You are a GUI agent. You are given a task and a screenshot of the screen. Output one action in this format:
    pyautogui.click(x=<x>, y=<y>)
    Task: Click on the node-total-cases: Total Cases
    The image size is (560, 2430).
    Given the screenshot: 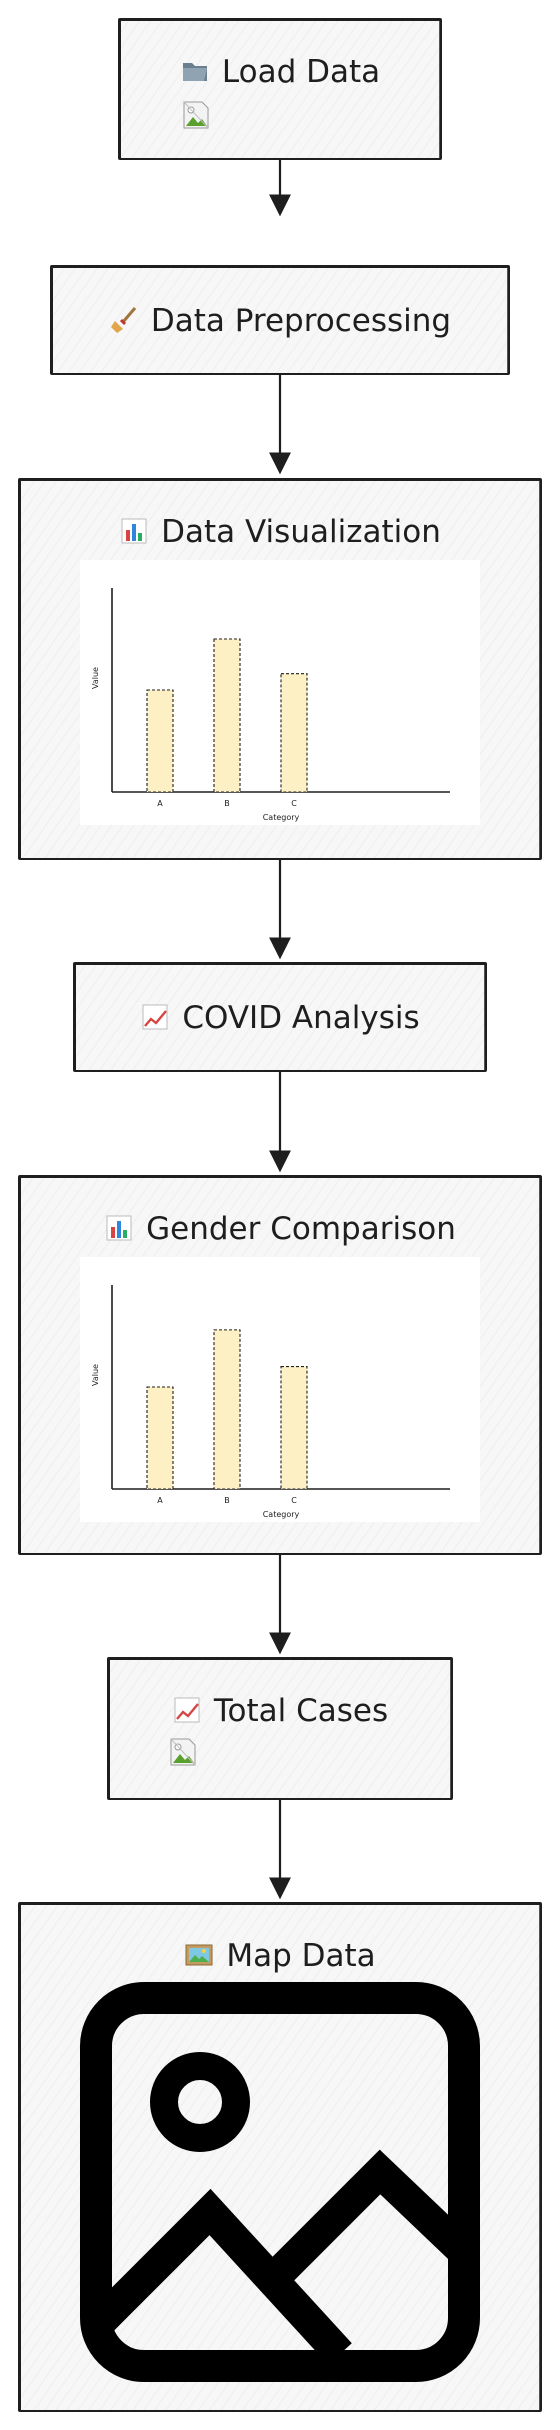 What is the action you would take?
    pyautogui.click(x=280, y=1728)
    